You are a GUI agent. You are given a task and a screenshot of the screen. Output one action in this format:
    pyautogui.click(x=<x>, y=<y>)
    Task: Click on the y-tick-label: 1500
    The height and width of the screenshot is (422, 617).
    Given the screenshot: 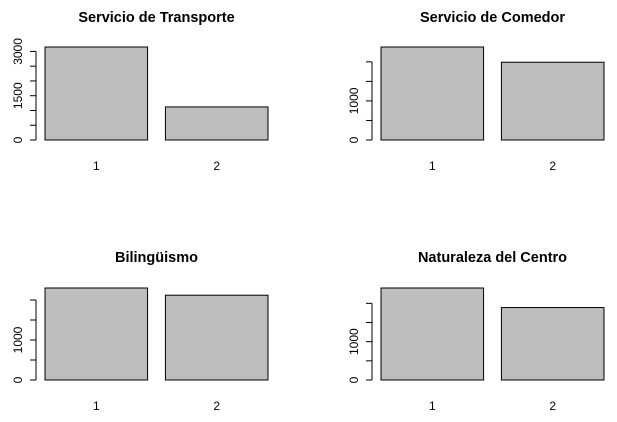 What is the action you would take?
    pyautogui.click(x=18, y=95)
    